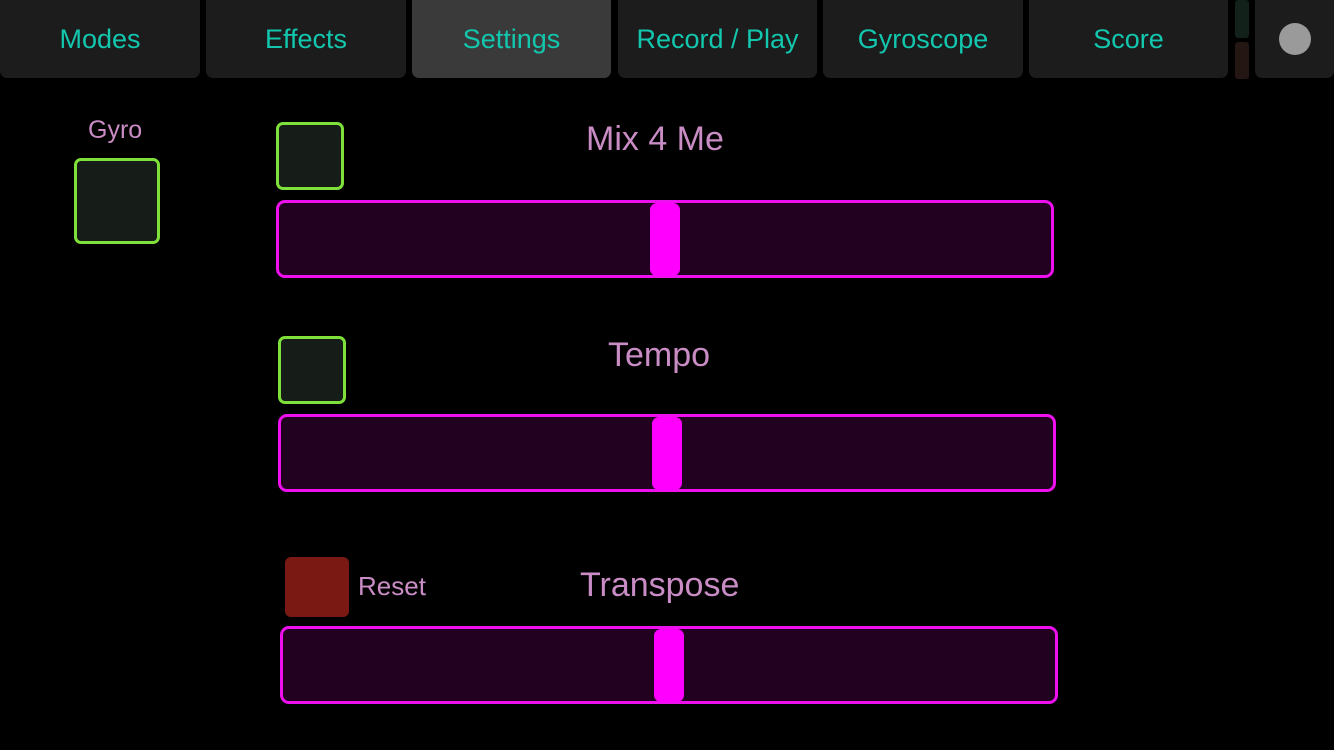  Describe the element at coordinates (1242, 60) in the screenshot. I see `level-meter-bottom` at that location.